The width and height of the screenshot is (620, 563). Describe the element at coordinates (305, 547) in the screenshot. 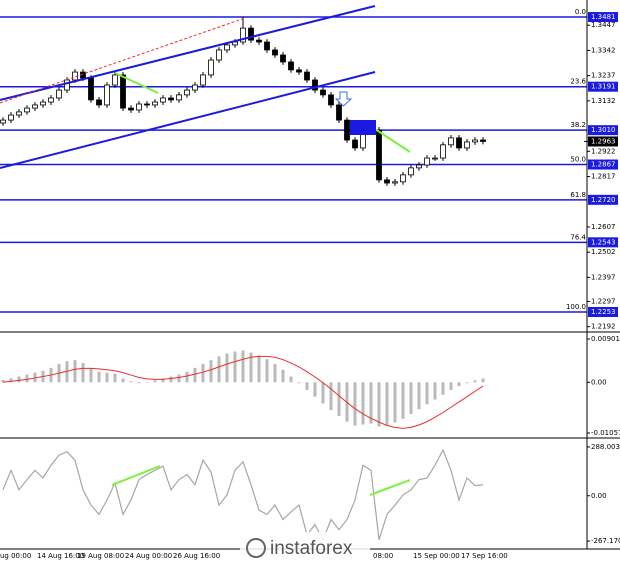

I see `watermark: instaforex` at that location.